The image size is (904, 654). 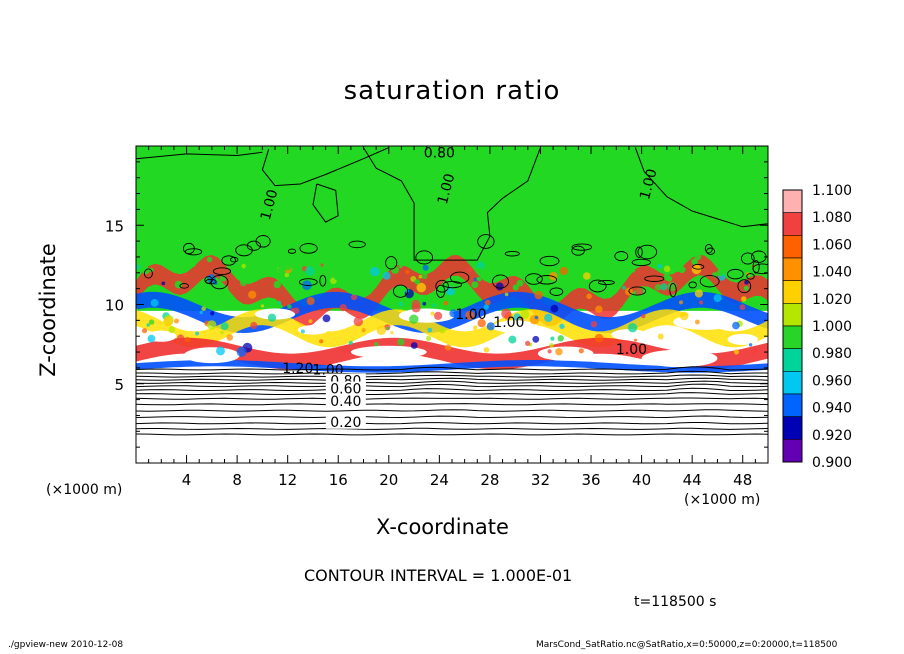 What do you see at coordinates (832, 245) in the screenshot?
I see `colorbar-label: 1.060` at bounding box center [832, 245].